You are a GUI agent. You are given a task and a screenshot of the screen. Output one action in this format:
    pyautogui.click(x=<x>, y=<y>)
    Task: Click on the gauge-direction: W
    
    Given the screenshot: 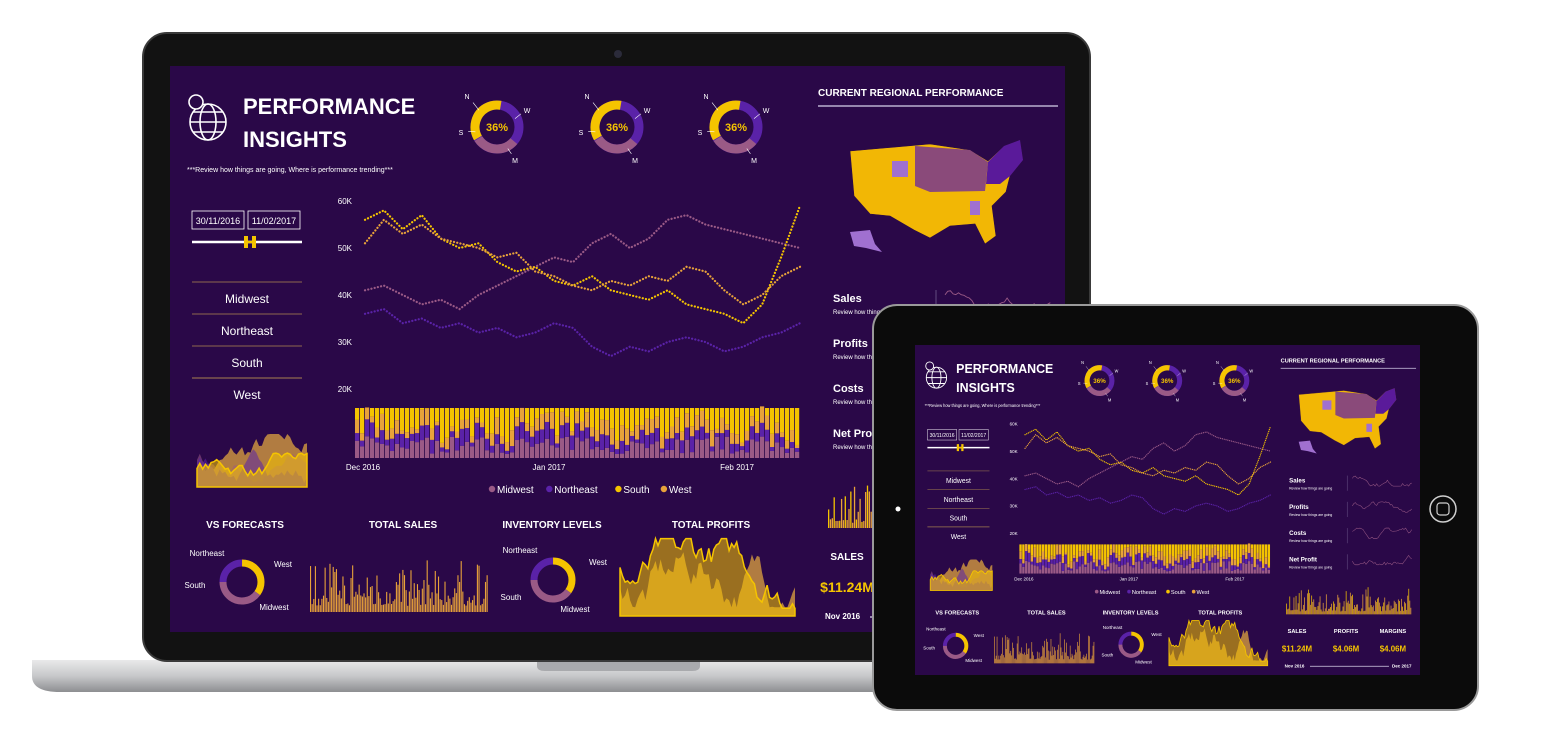 What is the action you would take?
    pyautogui.click(x=1117, y=370)
    